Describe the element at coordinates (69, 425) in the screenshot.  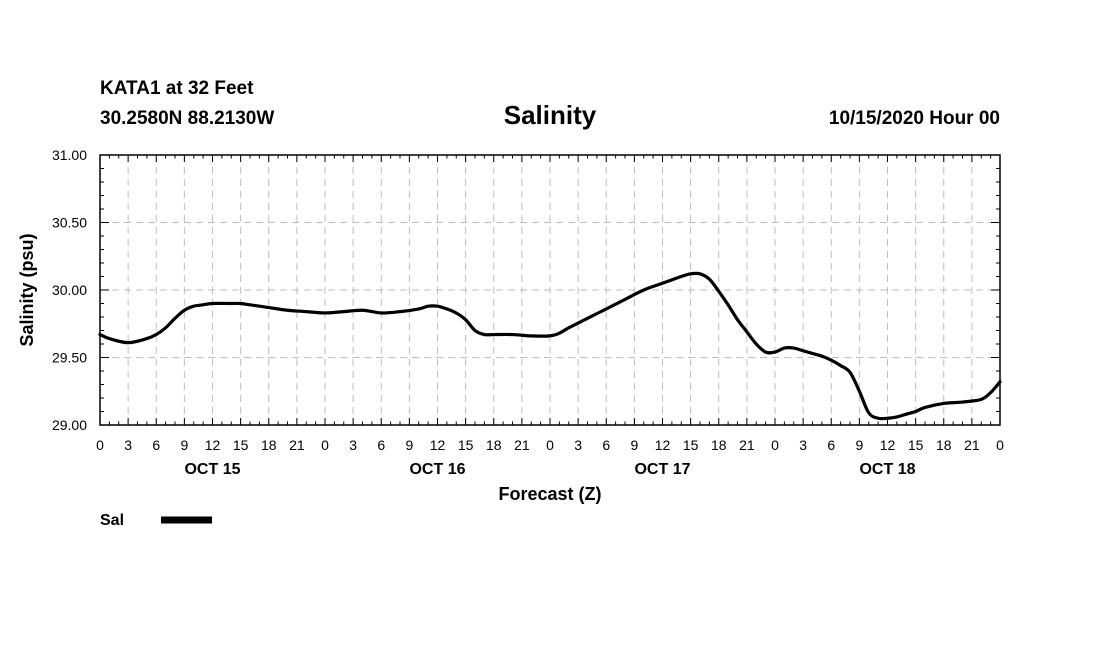
I see `y-tick-label: 29.00` at that location.